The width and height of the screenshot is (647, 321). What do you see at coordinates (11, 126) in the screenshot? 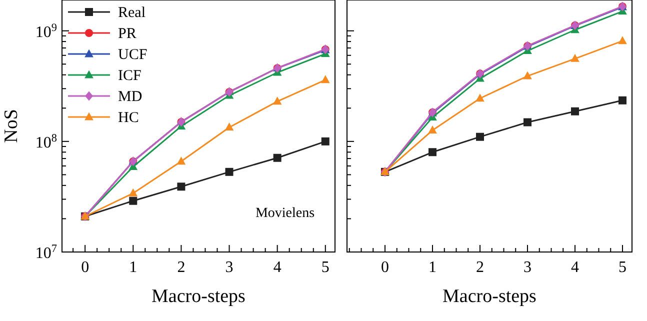
I see `y-axis-title: NoS` at bounding box center [11, 126].